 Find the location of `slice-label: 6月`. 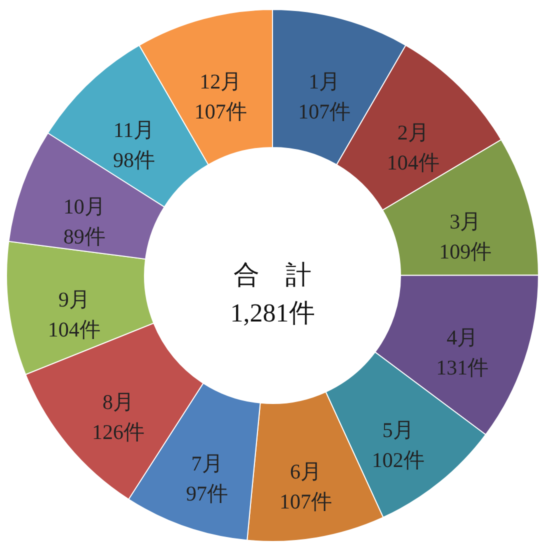

slice-label: 6月 is located at coordinates (306, 472).